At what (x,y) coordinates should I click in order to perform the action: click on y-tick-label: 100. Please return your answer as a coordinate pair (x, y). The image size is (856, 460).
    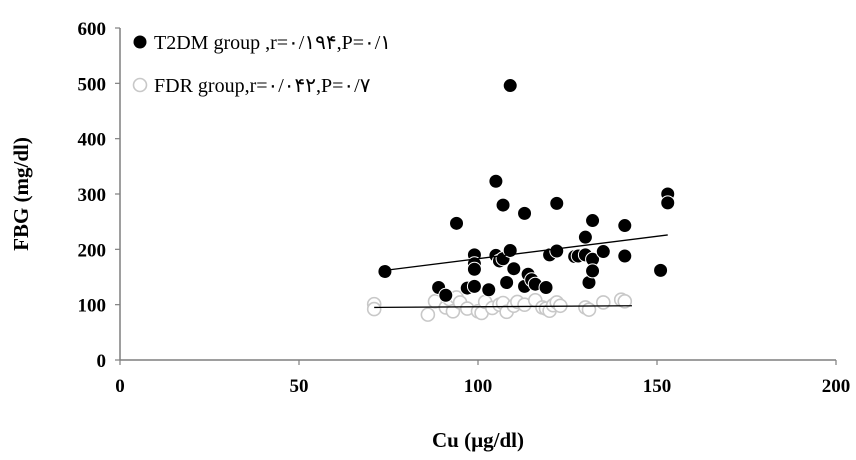
    Looking at the image, I should click on (92, 306).